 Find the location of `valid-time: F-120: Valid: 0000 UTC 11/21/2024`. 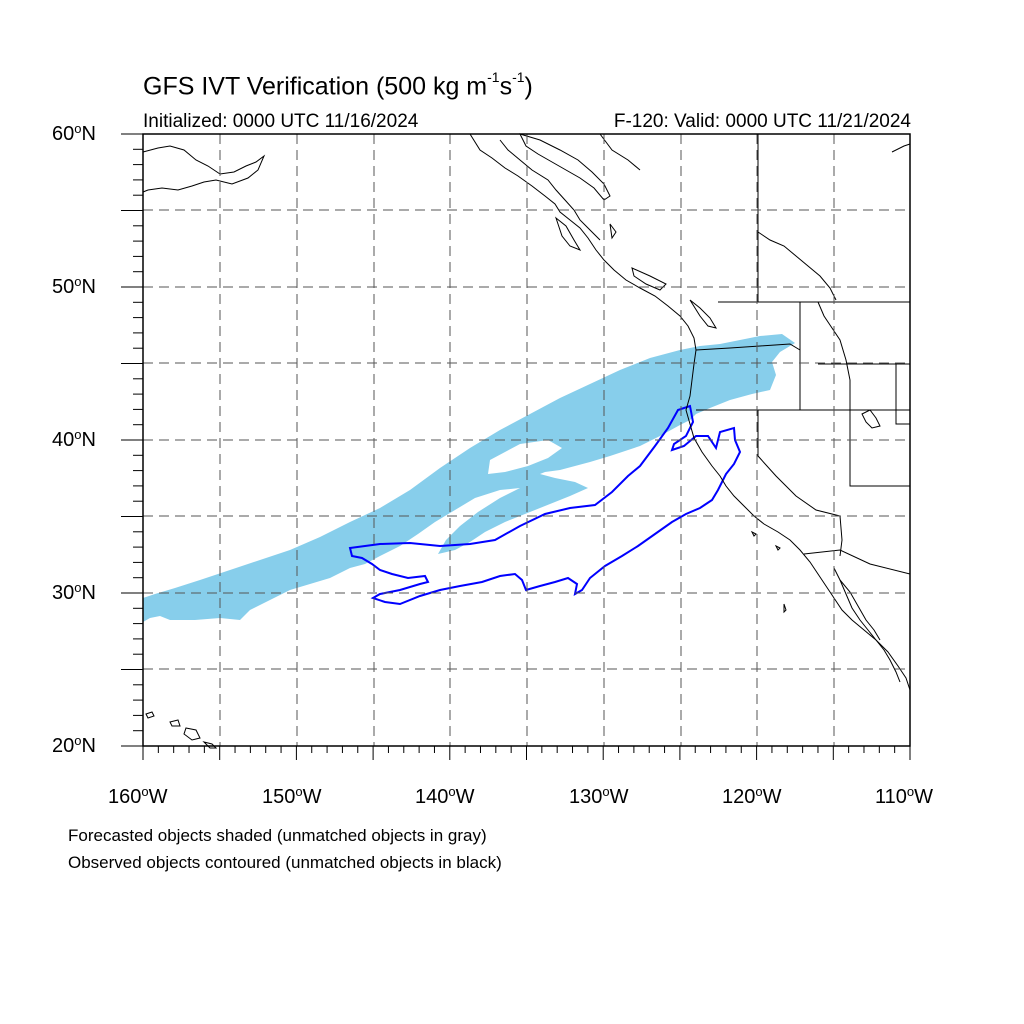

valid-time: F-120: Valid: 0000 UTC 11/21/2024 is located at coordinates (762, 121).